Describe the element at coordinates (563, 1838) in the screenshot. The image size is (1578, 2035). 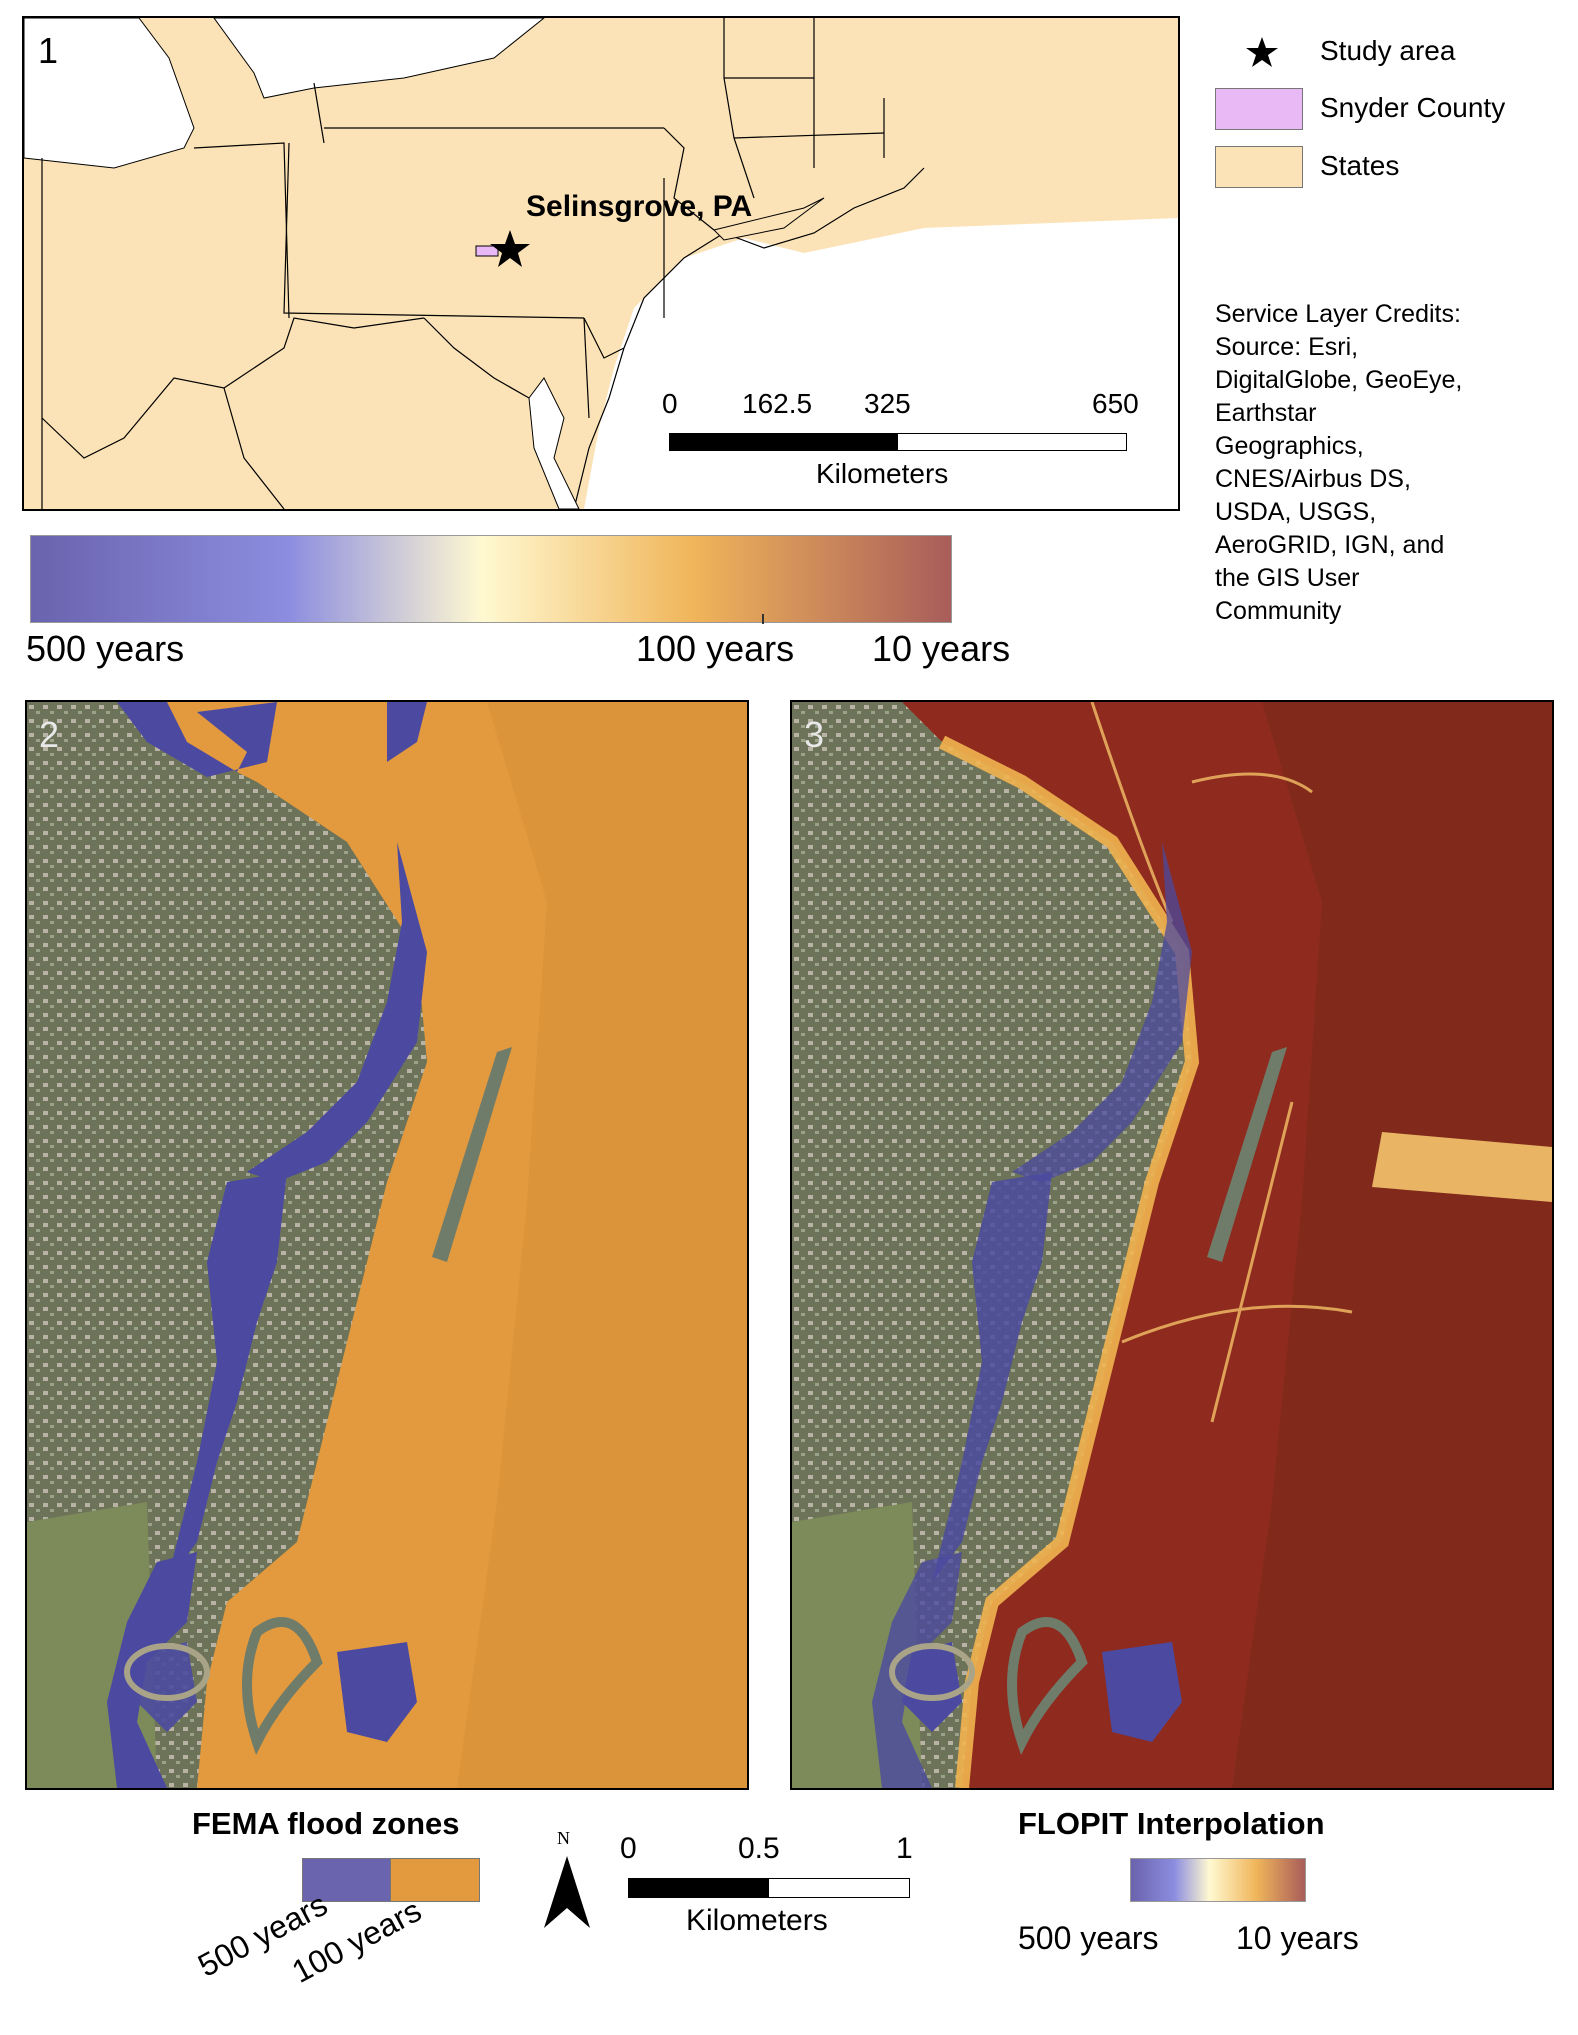
I see `north-label: N` at that location.